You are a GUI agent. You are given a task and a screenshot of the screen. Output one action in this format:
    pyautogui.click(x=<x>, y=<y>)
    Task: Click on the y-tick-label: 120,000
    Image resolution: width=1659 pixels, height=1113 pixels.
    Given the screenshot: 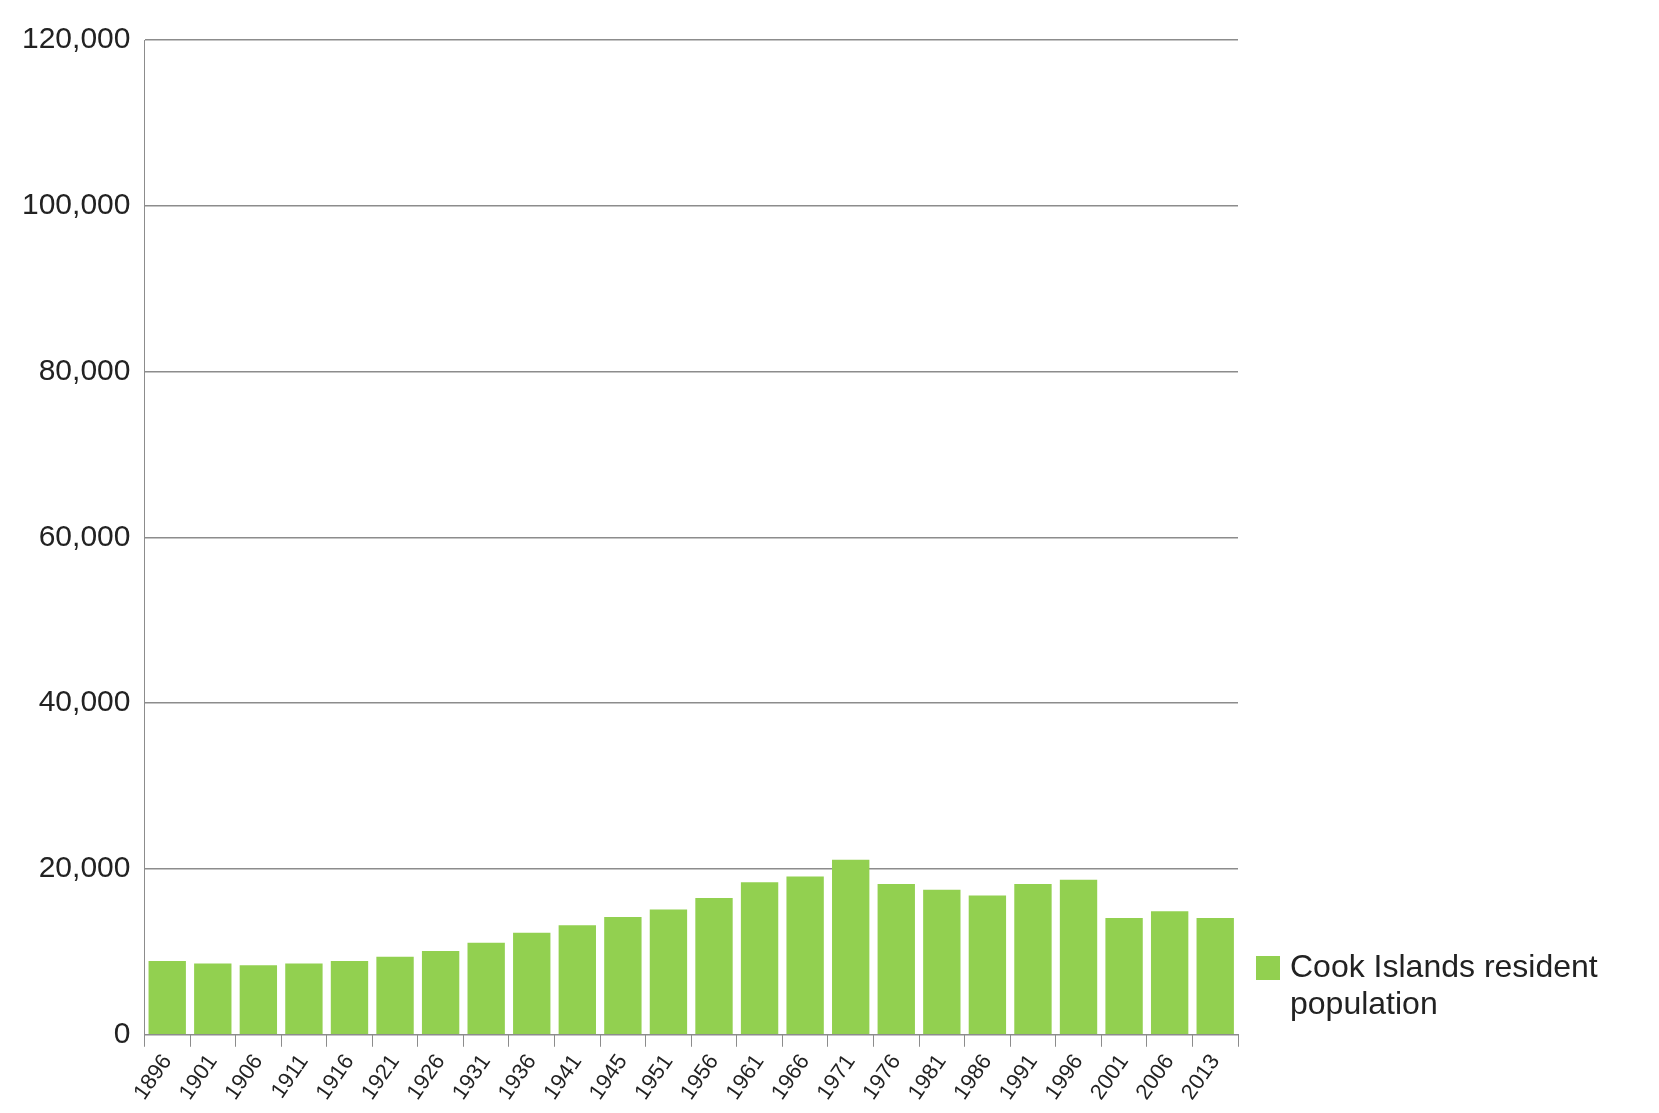 What is the action you would take?
    pyautogui.click(x=76, y=38)
    